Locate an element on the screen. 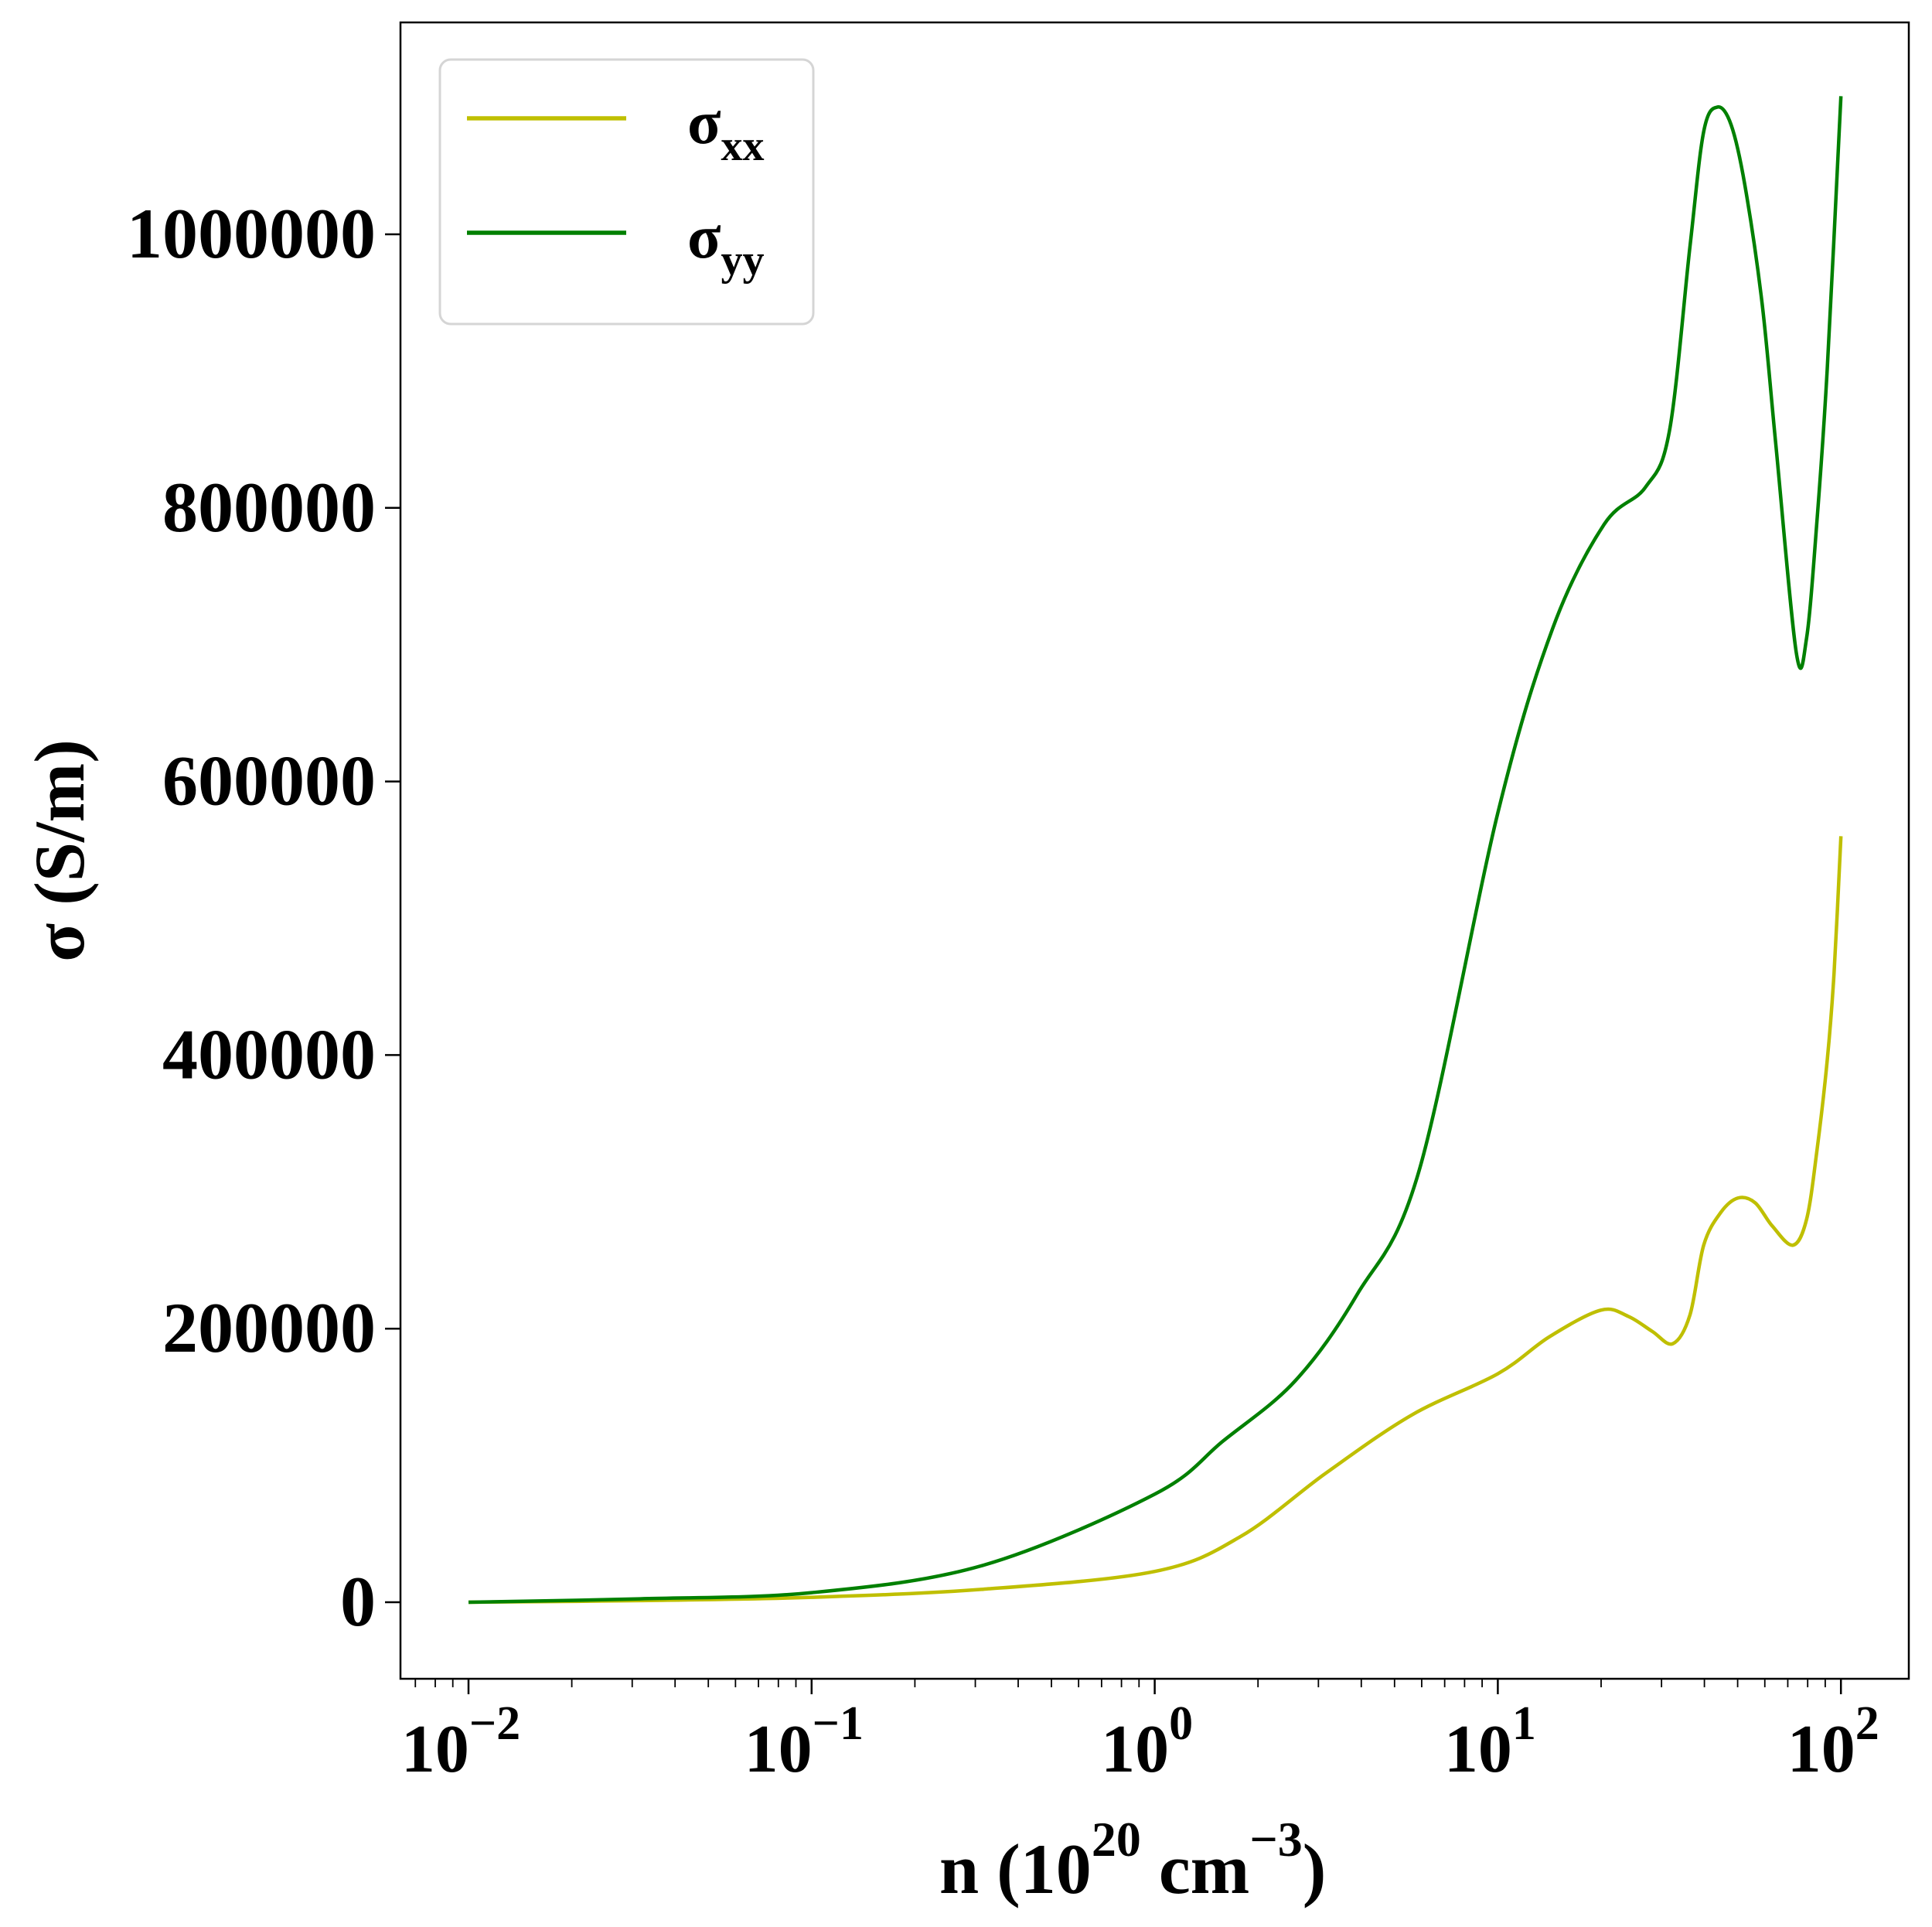 This screenshot has height=1927, width=1932. y-axis-label: σ (S/m) is located at coordinates (59, 850).